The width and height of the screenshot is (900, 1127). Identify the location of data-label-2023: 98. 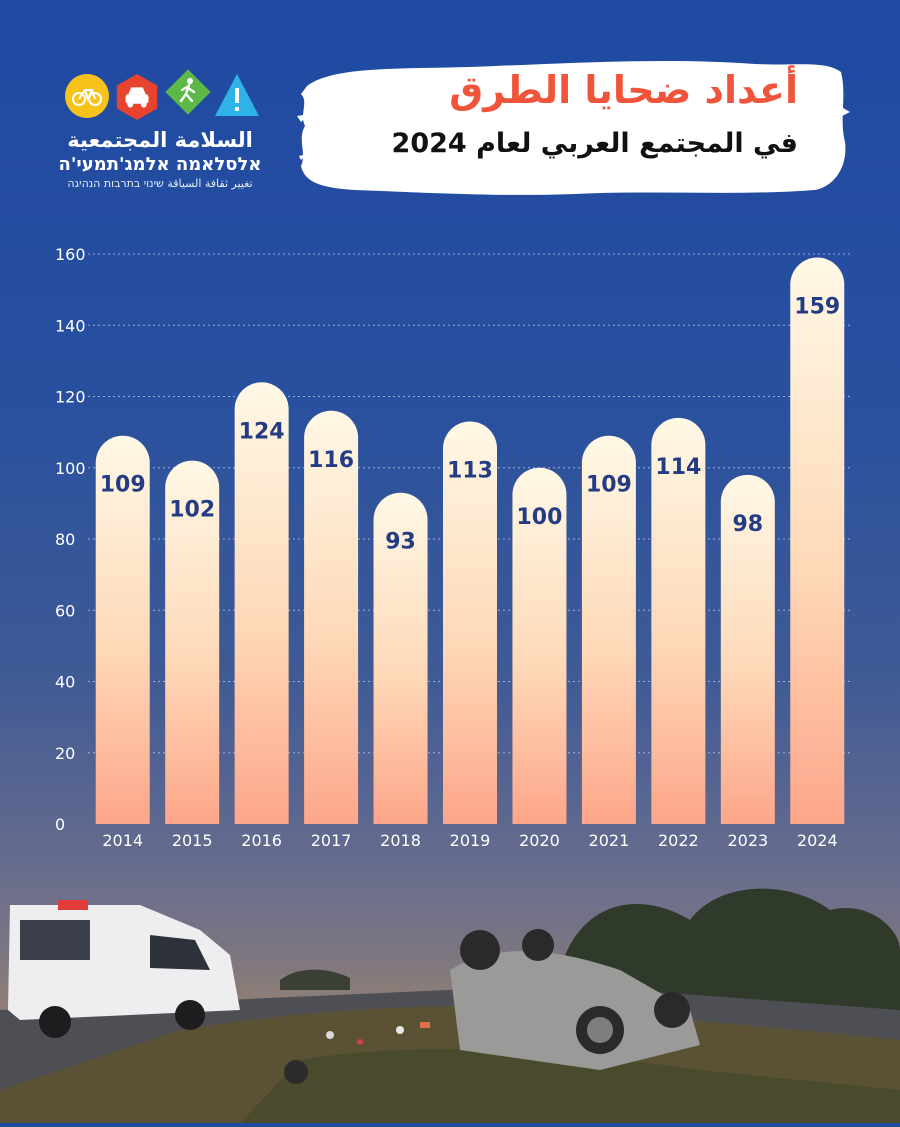
(748, 524).